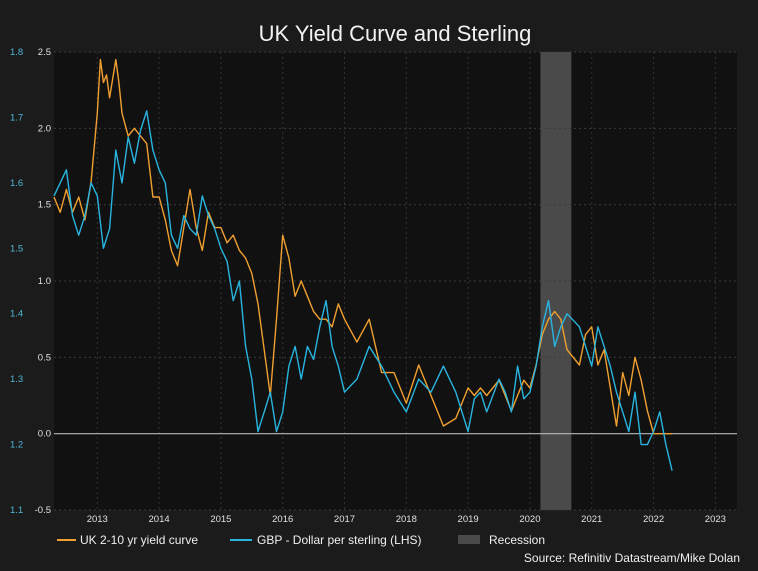 The image size is (758, 571). I want to click on legend-swatch-recession, so click(469, 539).